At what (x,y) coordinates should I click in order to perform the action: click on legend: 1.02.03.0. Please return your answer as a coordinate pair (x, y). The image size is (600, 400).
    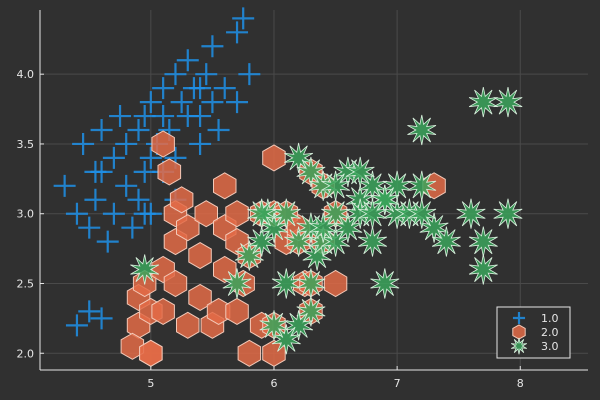
    Looking at the image, I should click on (533, 332).